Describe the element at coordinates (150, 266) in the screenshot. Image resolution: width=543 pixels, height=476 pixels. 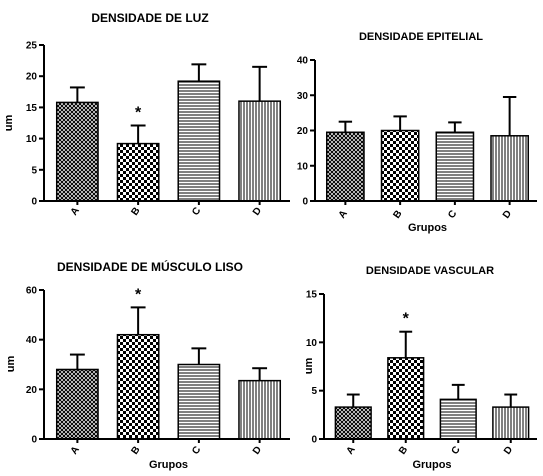
I see `chart-title: DENSIDADE DE MÚSCULO LISO` at that location.